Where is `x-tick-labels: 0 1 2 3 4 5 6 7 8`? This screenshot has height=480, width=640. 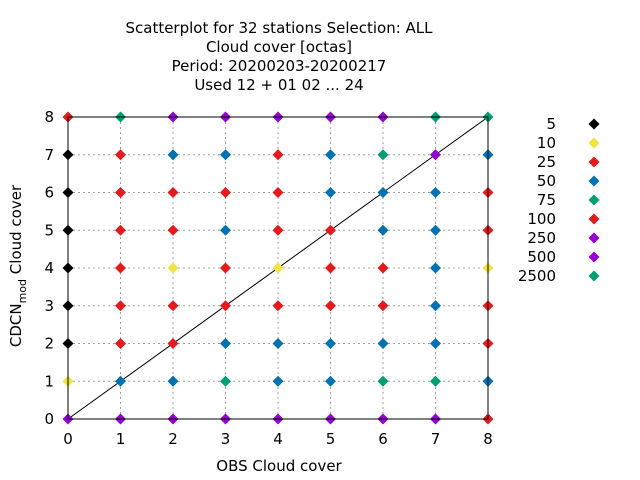 x-tick-labels: 0 1 2 3 4 5 6 7 8 is located at coordinates (278, 439).